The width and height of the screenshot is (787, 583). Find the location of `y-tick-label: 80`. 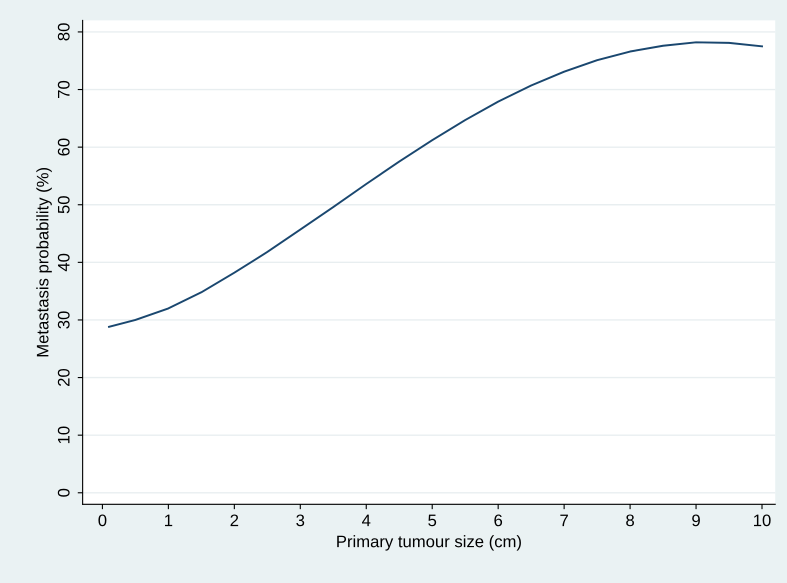

y-tick-label: 80 is located at coordinates (64, 31).